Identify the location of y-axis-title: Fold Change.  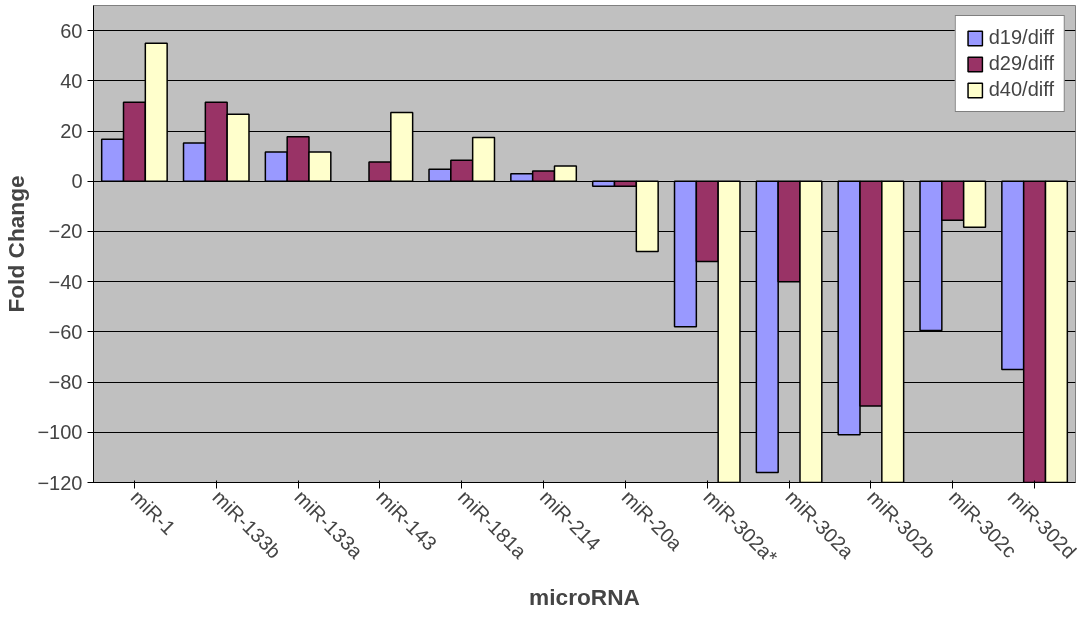
(16, 244).